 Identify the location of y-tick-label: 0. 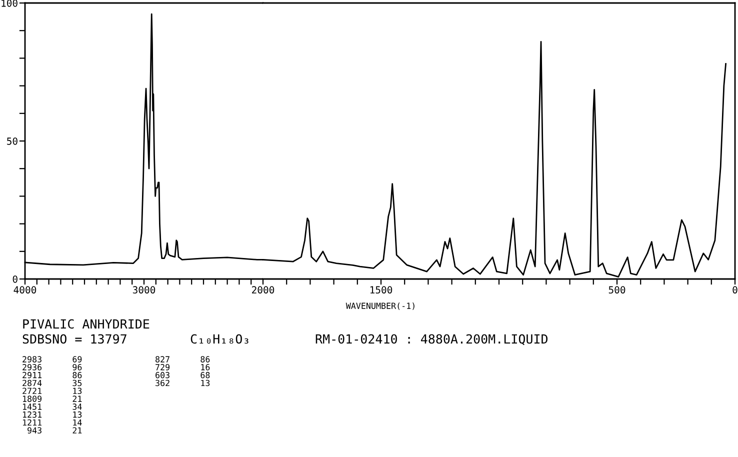
(15, 279).